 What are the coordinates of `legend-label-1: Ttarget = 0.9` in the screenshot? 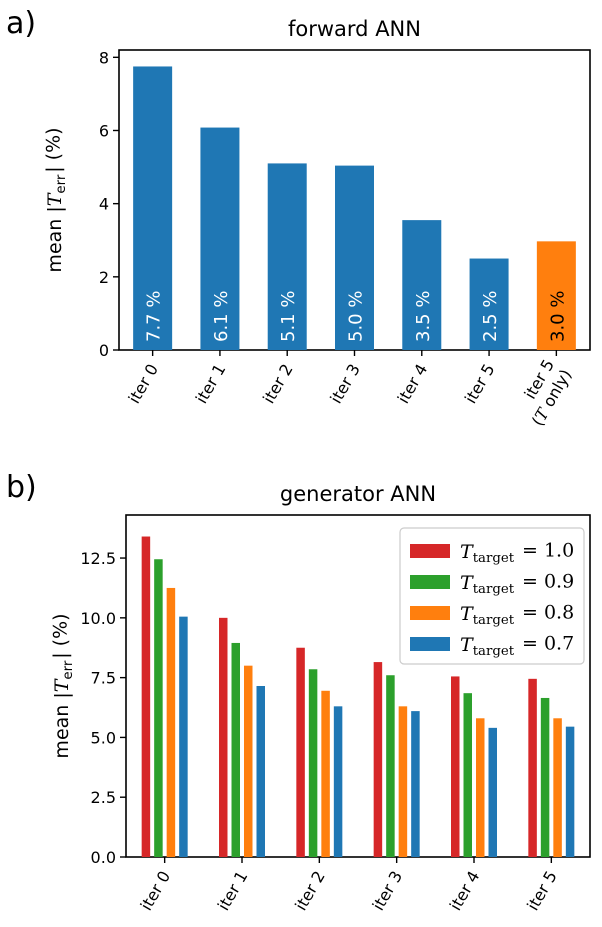 It's located at (517, 583).